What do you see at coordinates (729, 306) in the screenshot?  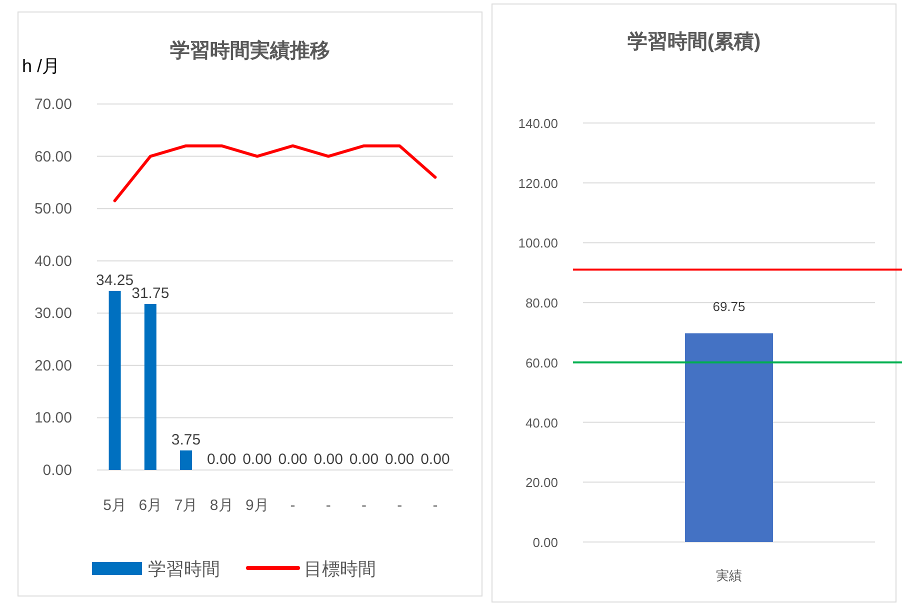 I see `data-label: 69.75` at bounding box center [729, 306].